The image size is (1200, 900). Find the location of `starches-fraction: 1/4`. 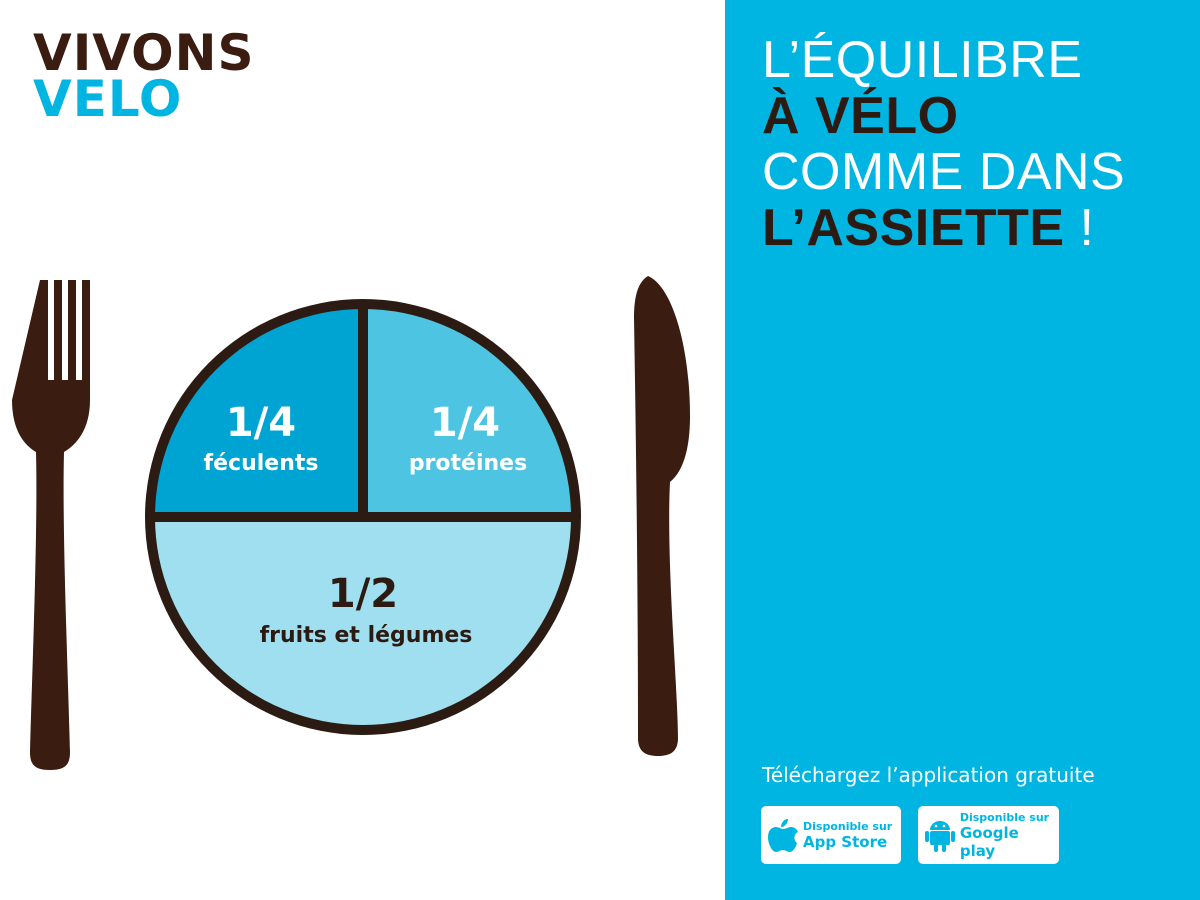

starches-fraction: 1/4 is located at coordinates (261, 423).